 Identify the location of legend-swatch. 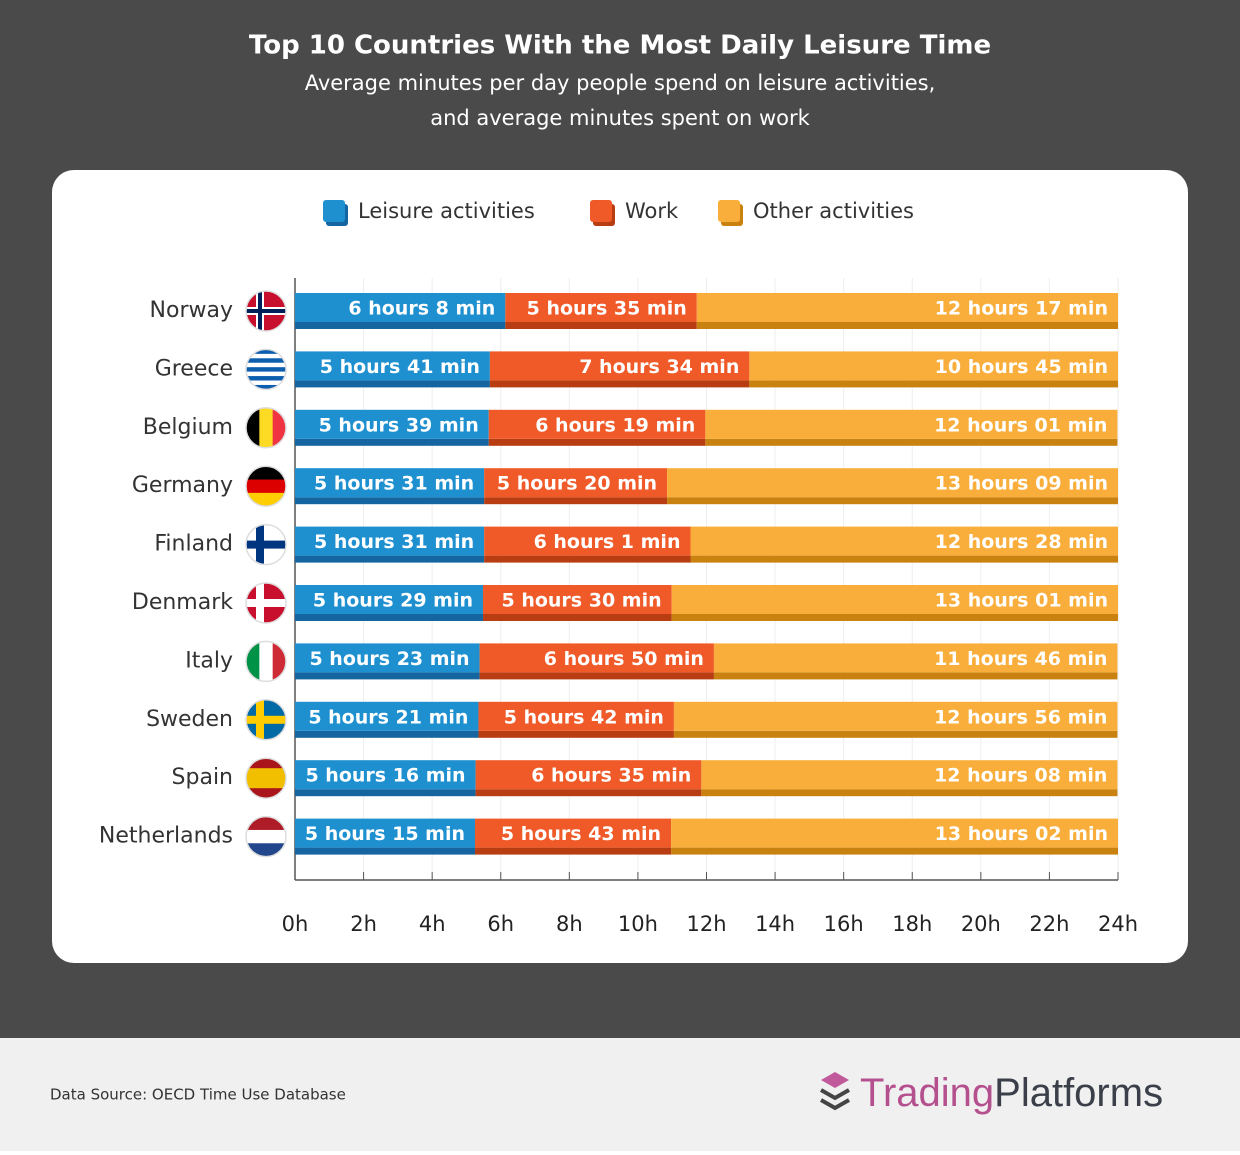
(601, 211).